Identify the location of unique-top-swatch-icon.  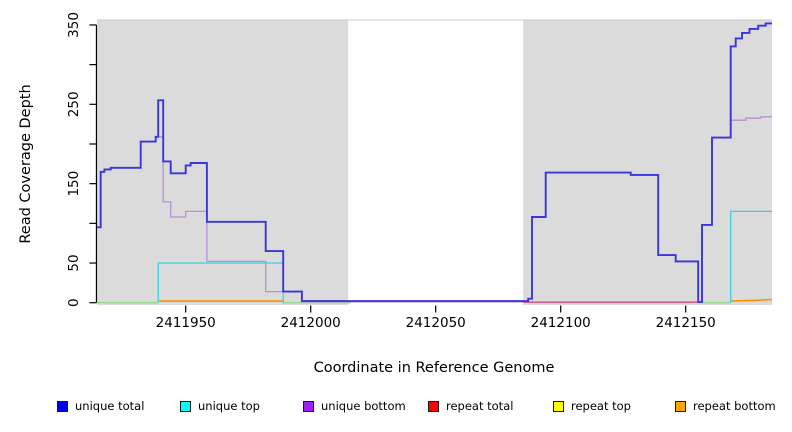
(185, 406).